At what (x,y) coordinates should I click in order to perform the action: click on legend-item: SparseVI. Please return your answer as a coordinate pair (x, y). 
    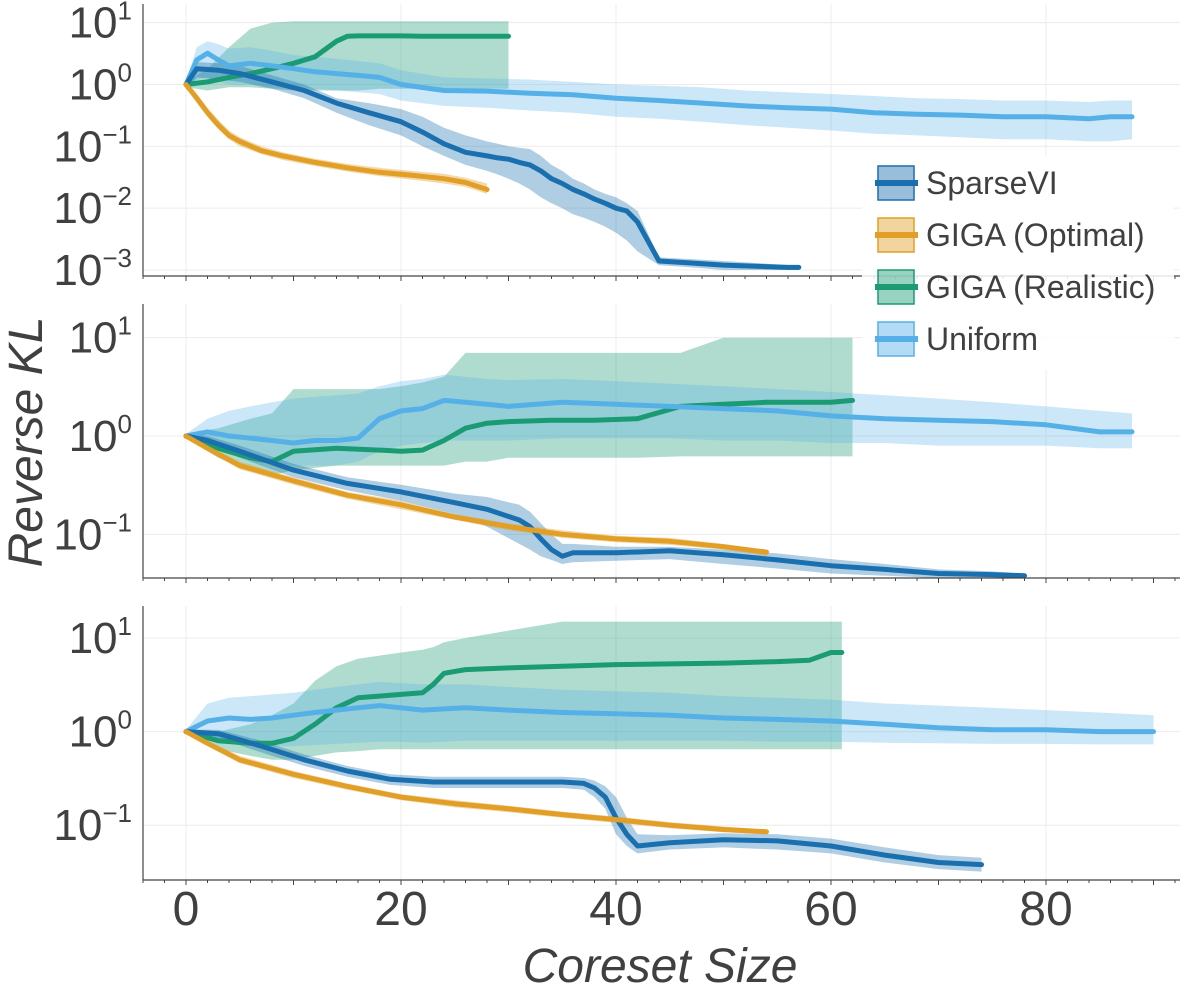
    Looking at the image, I should click on (966, 183).